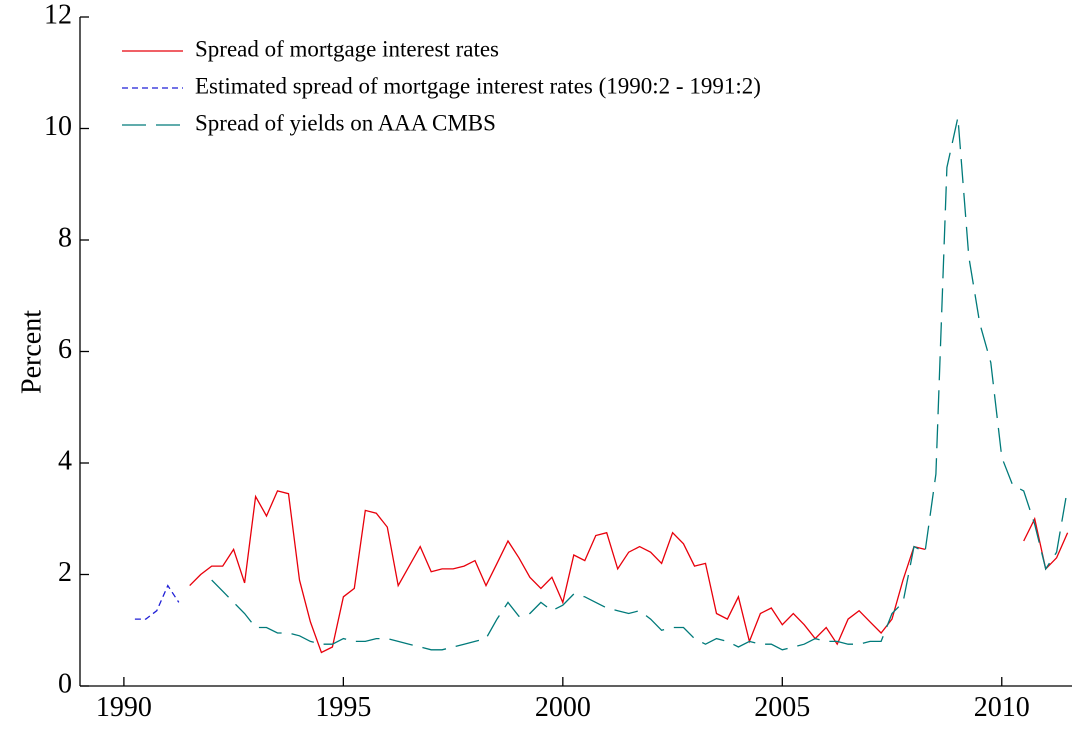  I want to click on y-tick-label: 6, so click(65, 349).